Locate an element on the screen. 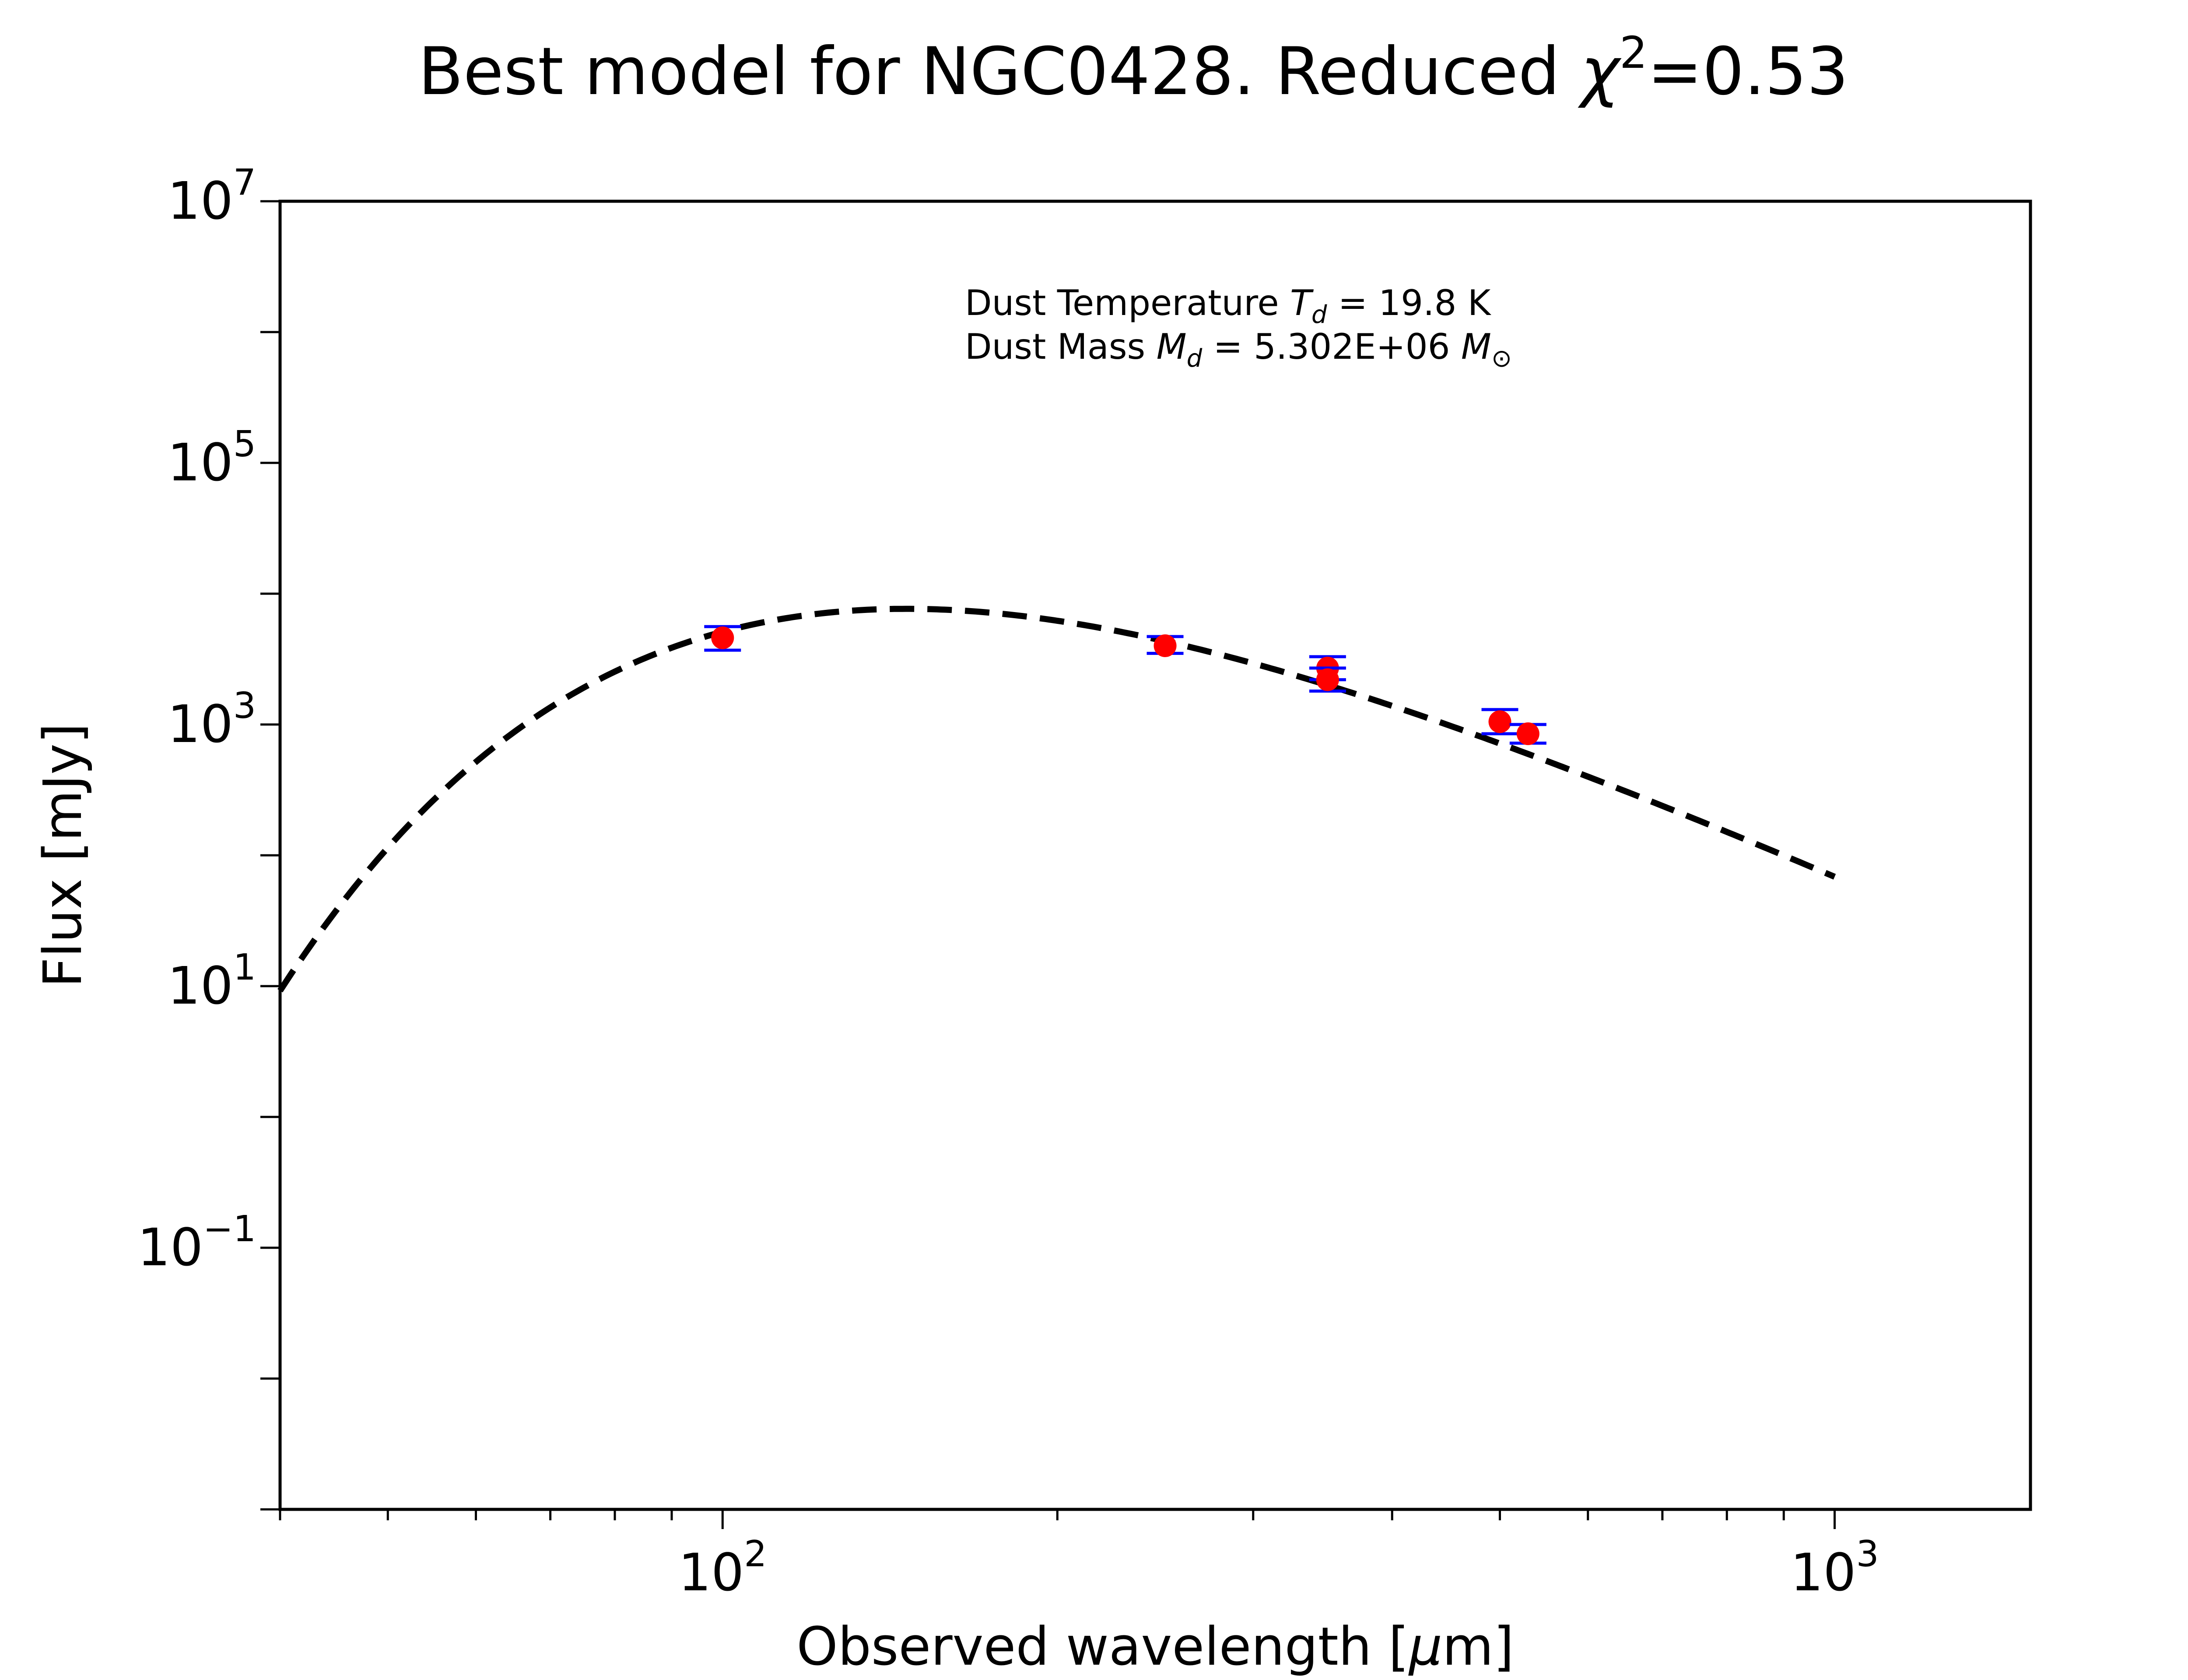 The width and height of the screenshot is (2188, 1680). y-axis-label: Flux [mJy] is located at coordinates (63, 855).